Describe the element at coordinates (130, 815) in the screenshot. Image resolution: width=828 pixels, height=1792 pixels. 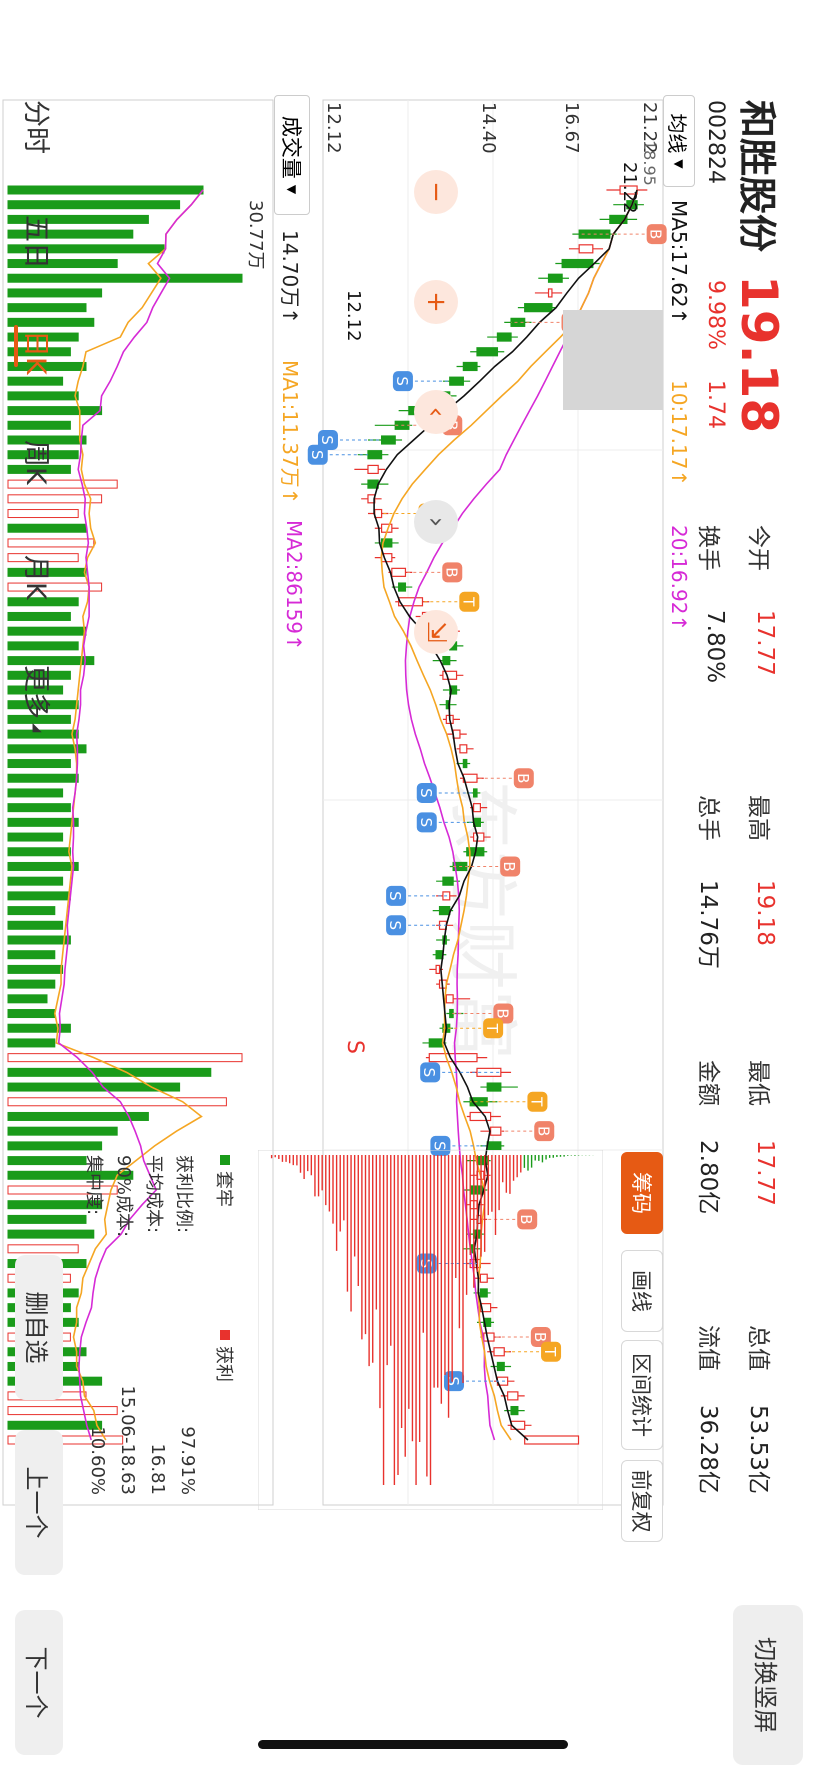
I see `vol-ma2-line` at that location.